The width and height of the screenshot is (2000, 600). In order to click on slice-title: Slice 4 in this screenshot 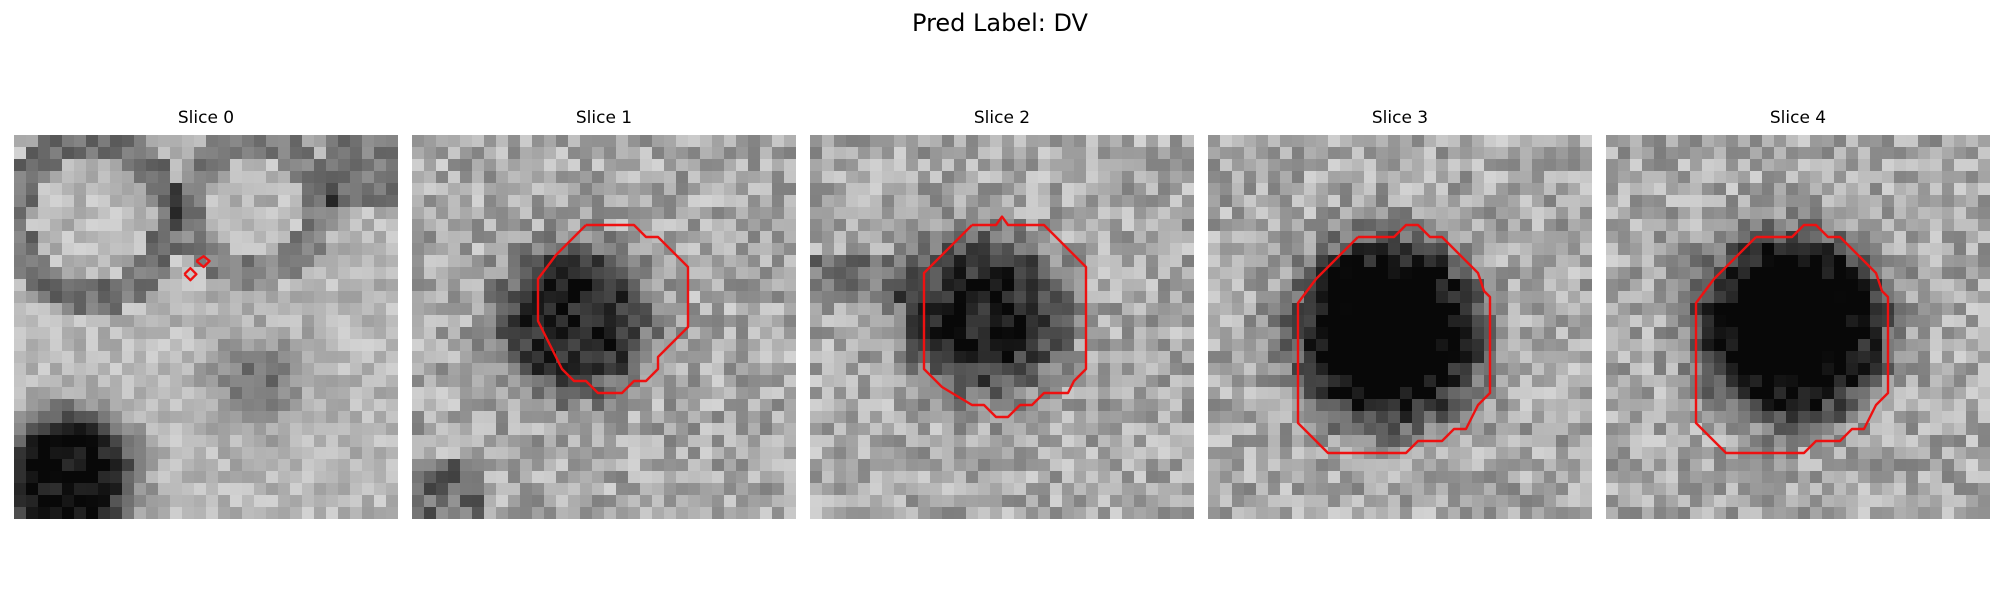, I will do `click(1798, 118)`.